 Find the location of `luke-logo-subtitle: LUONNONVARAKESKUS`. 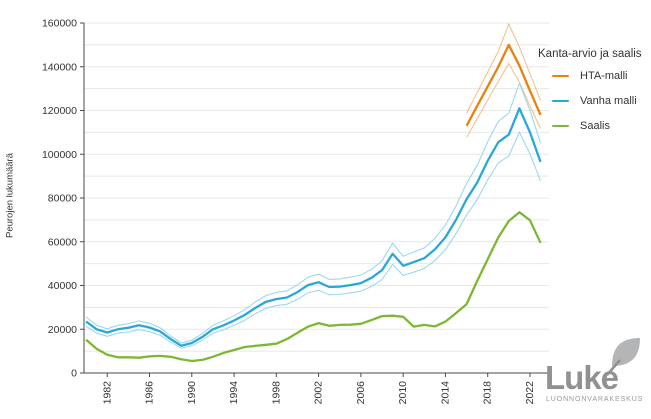

luke-logo-subtitle: LUONNONVARAKESKUS is located at coordinates (595, 399).